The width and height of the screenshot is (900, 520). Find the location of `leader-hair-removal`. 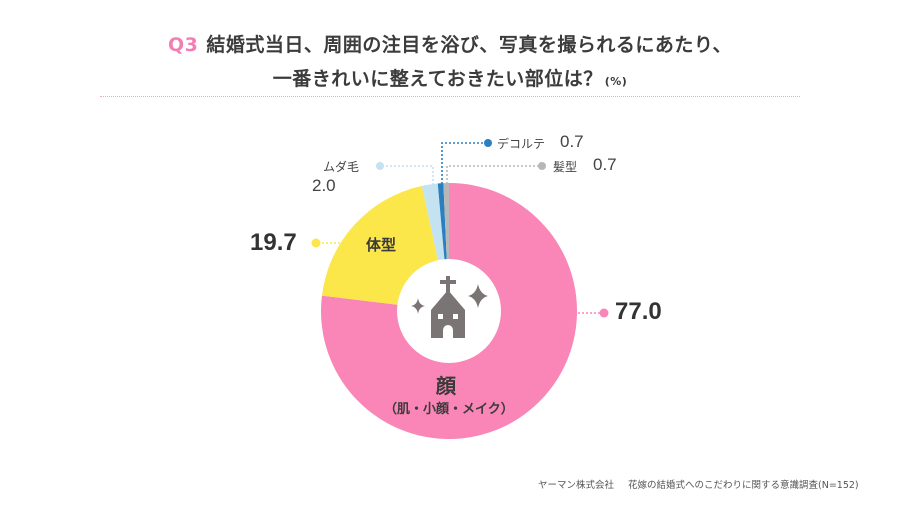

leader-hair-removal is located at coordinates (408, 175).